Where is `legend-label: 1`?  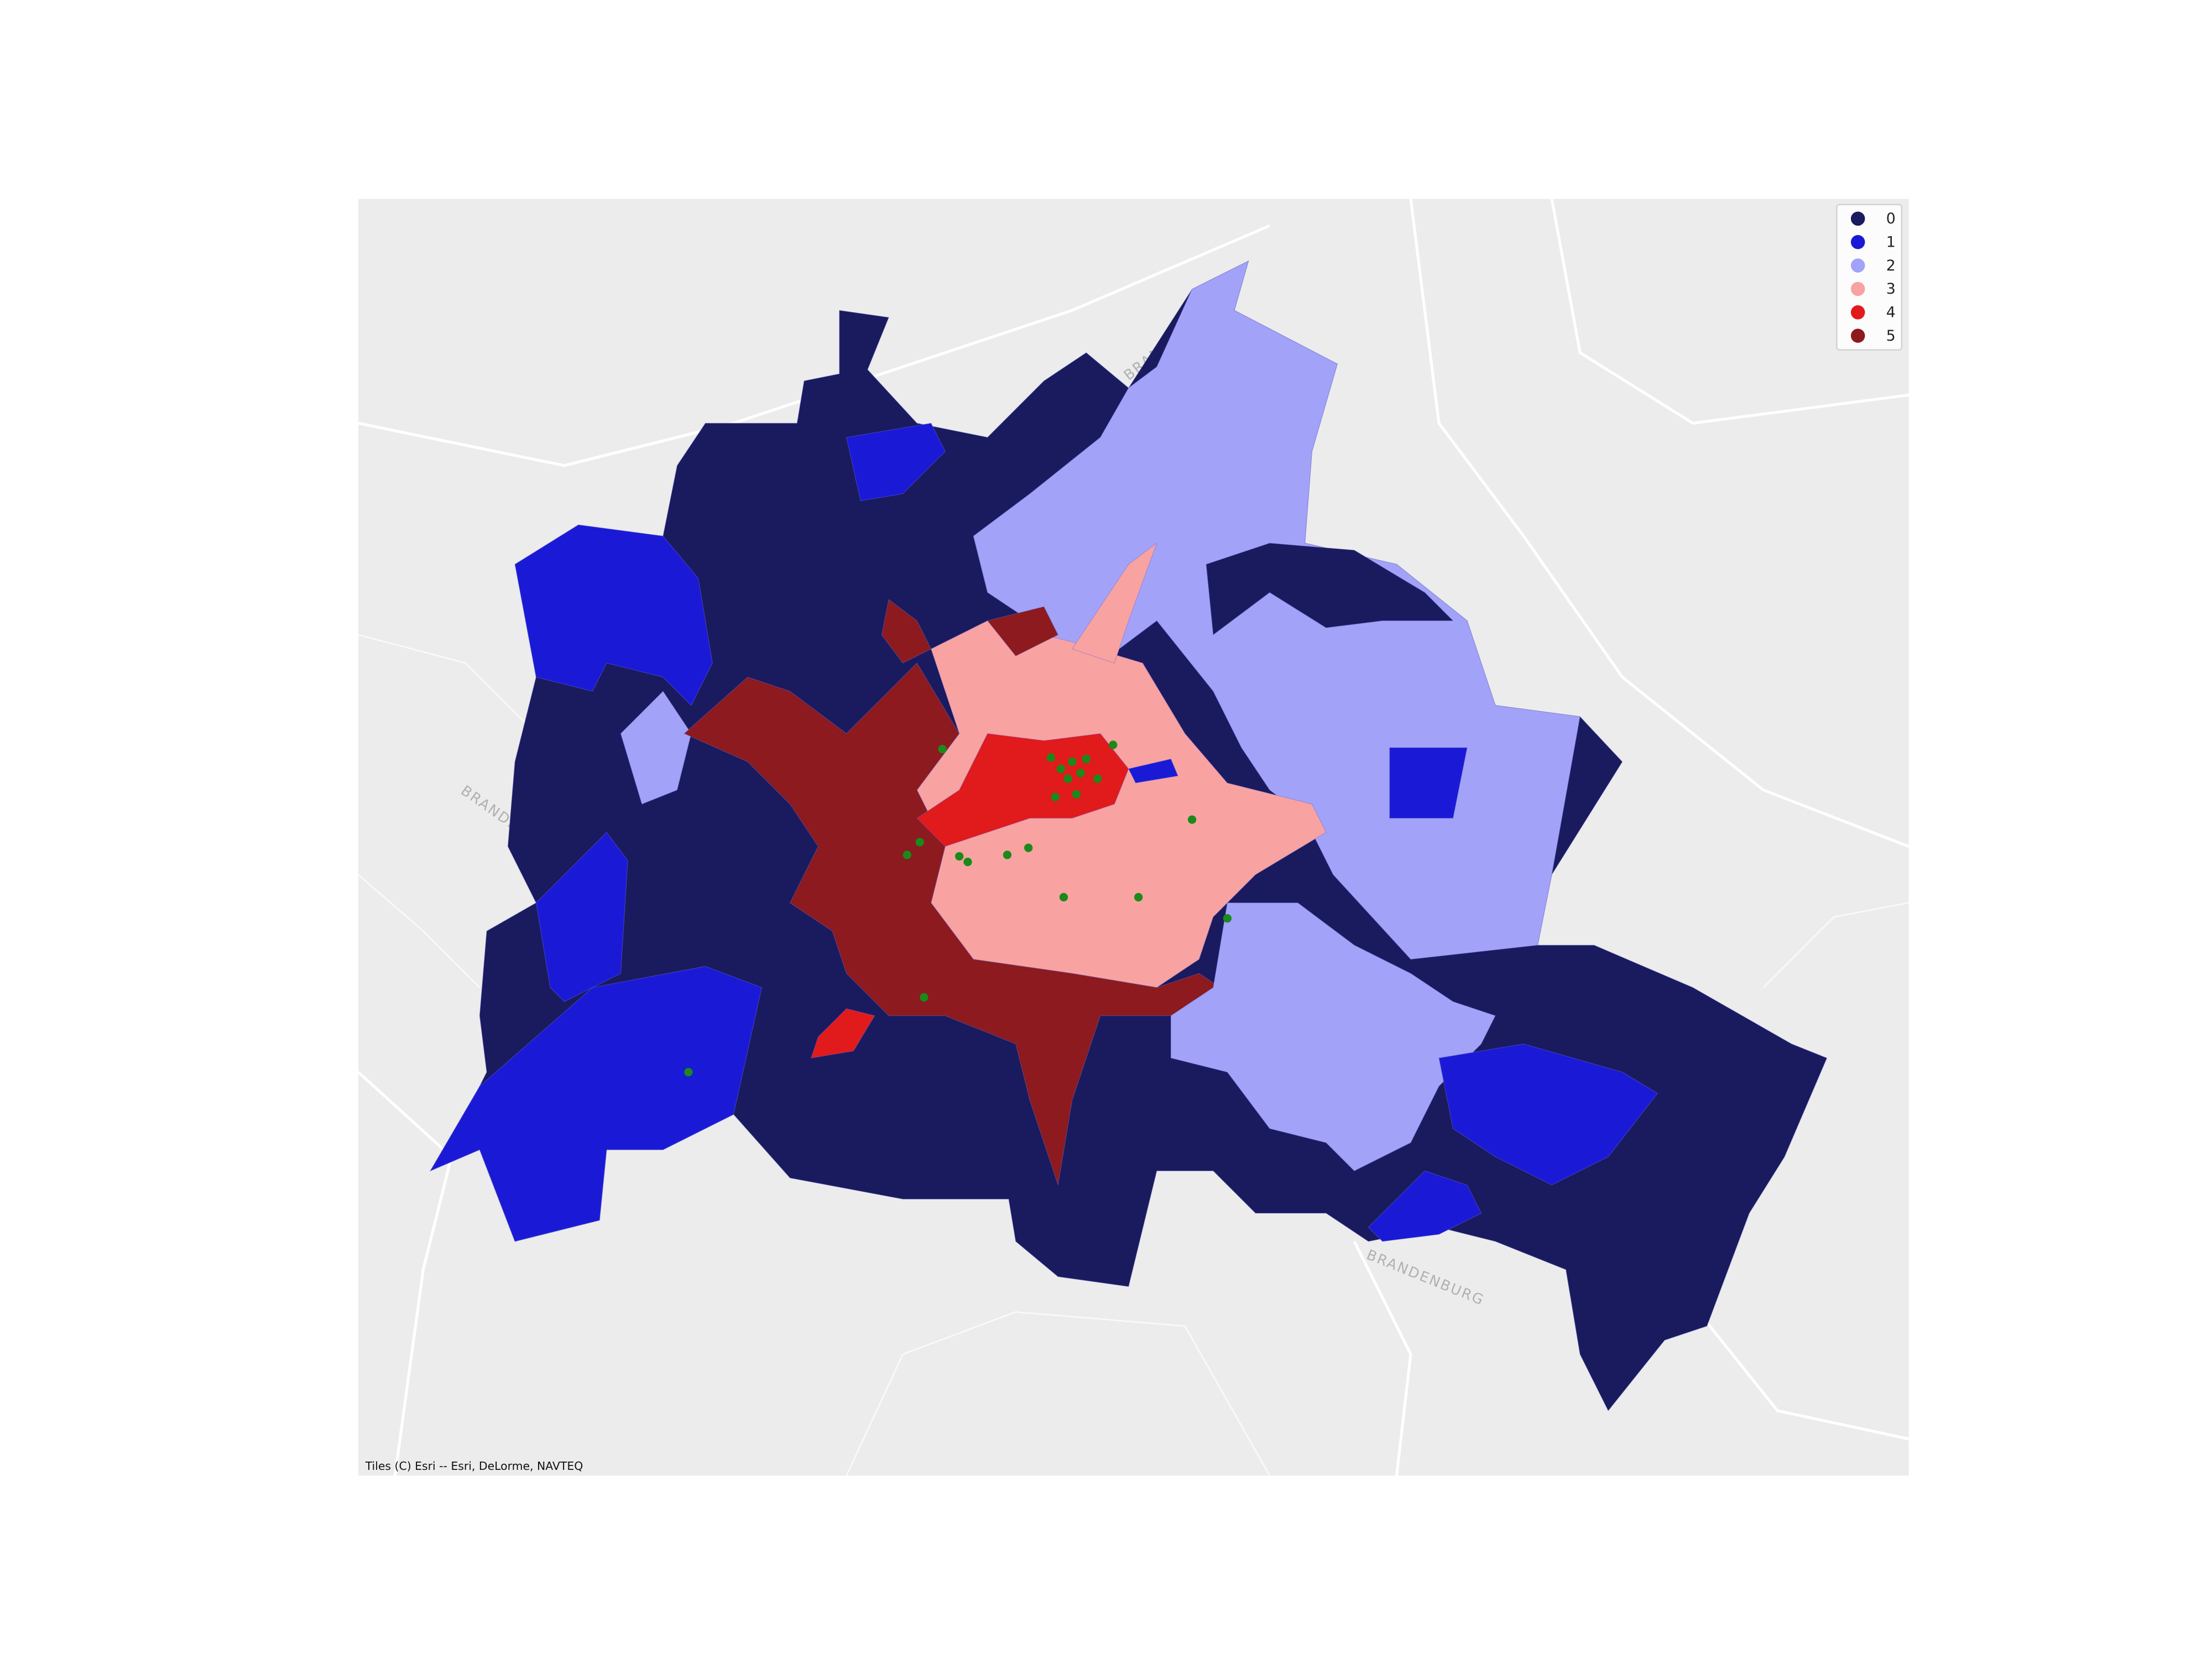 legend-label: 1 is located at coordinates (1891, 243).